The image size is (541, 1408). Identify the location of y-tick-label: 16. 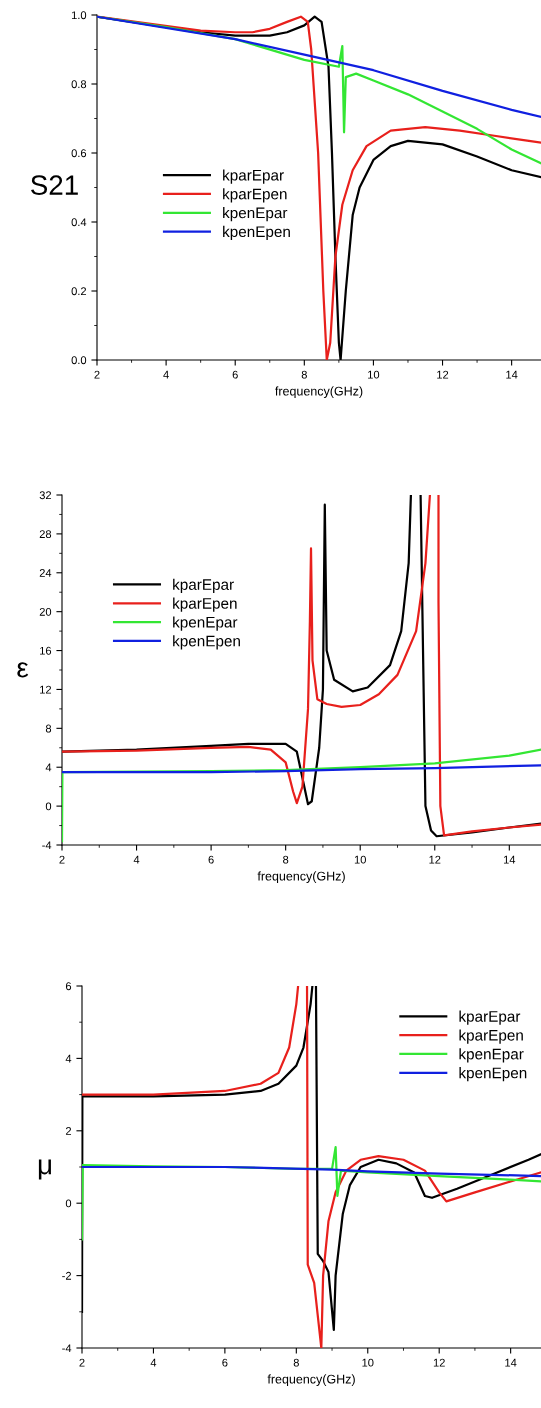
(46, 650).